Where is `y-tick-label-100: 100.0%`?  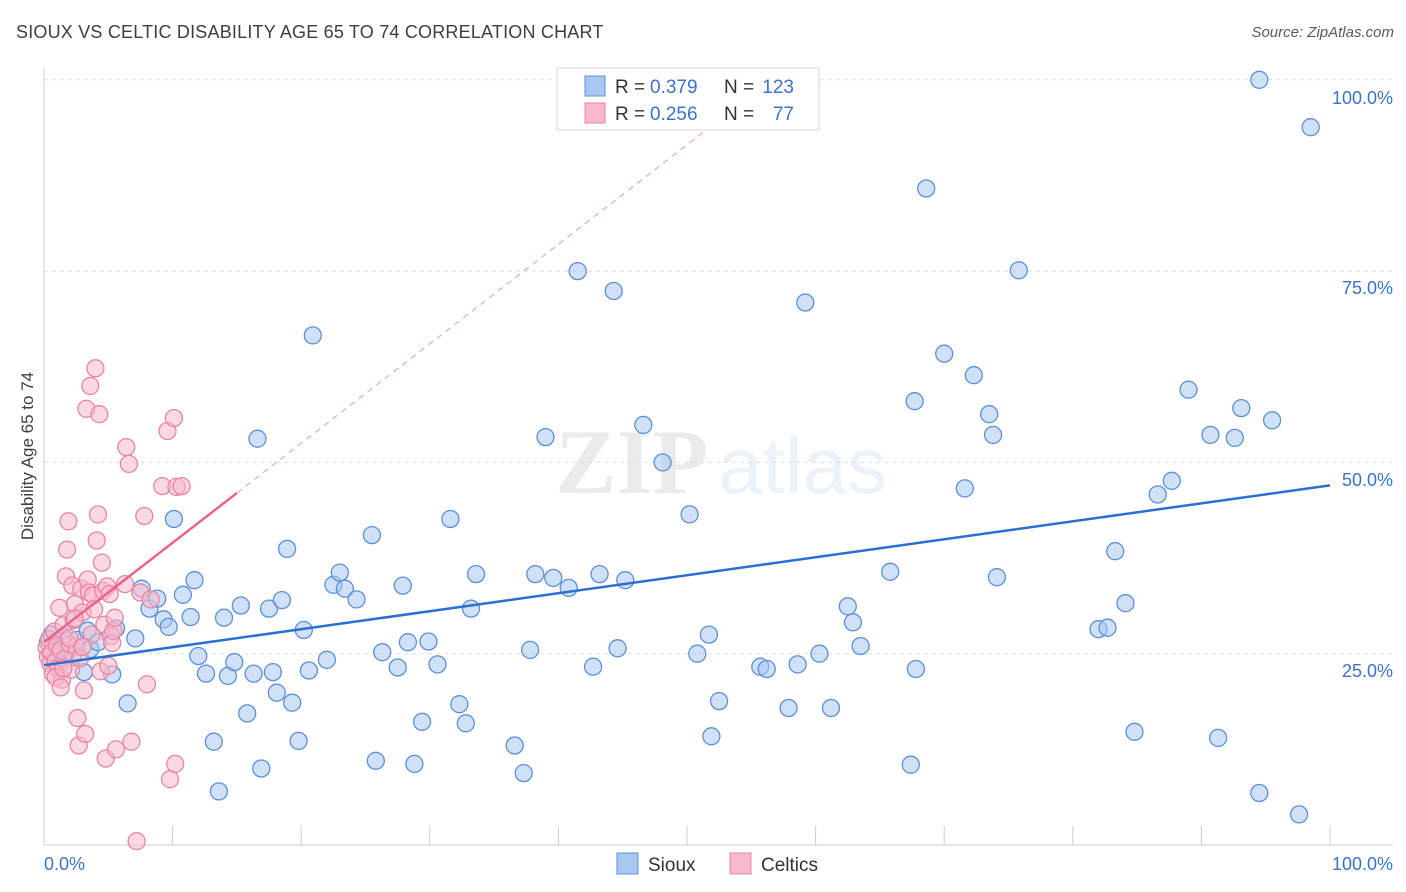 y-tick-label-100: 100.0% is located at coordinates (1362, 98).